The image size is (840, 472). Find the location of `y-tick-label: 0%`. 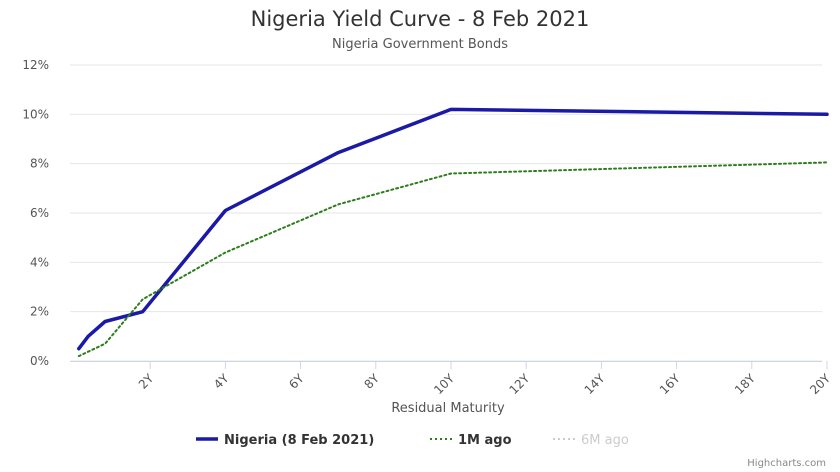

y-tick-label: 0% is located at coordinates (39, 361).